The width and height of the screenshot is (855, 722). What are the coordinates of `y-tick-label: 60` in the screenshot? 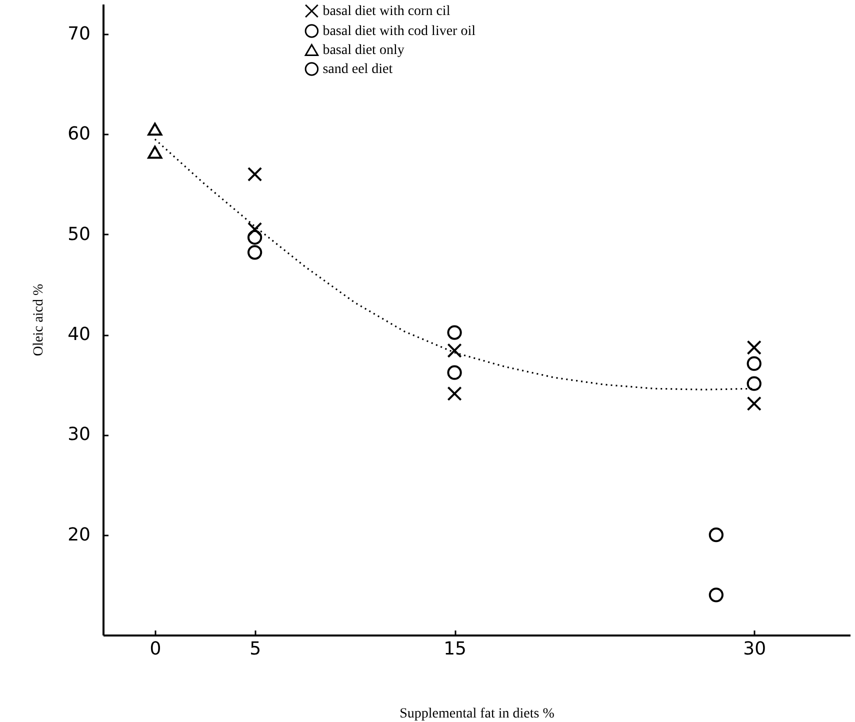 It's located at (79, 134).